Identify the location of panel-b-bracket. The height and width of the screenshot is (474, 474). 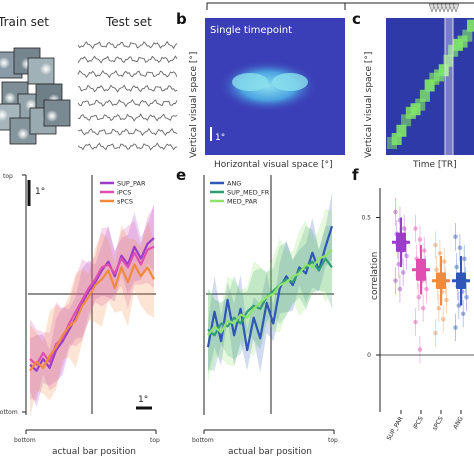
(276, 6).